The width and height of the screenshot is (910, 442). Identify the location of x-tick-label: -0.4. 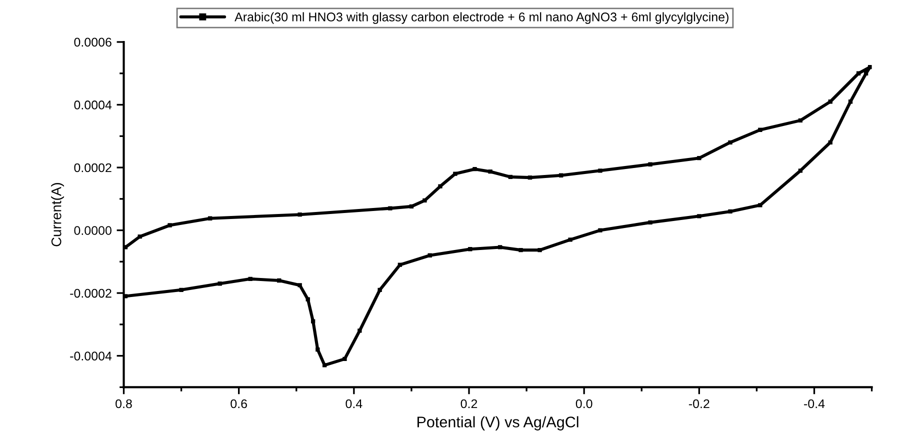
(814, 403).